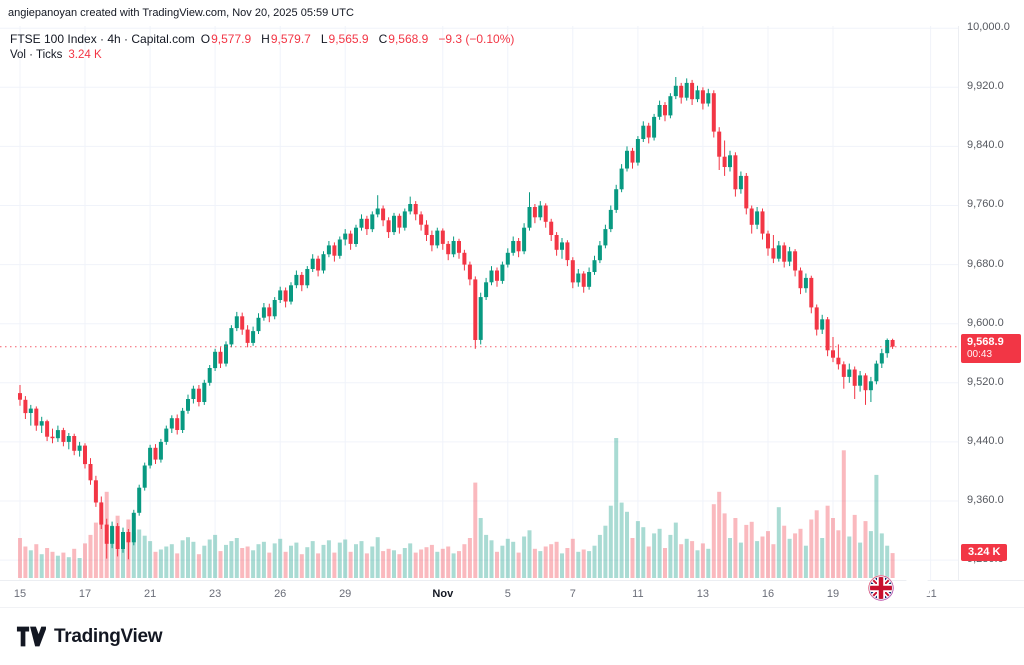 Image resolution: width=1024 pixels, height=665 pixels. I want to click on time-axis-tick: 21, so click(150, 594).